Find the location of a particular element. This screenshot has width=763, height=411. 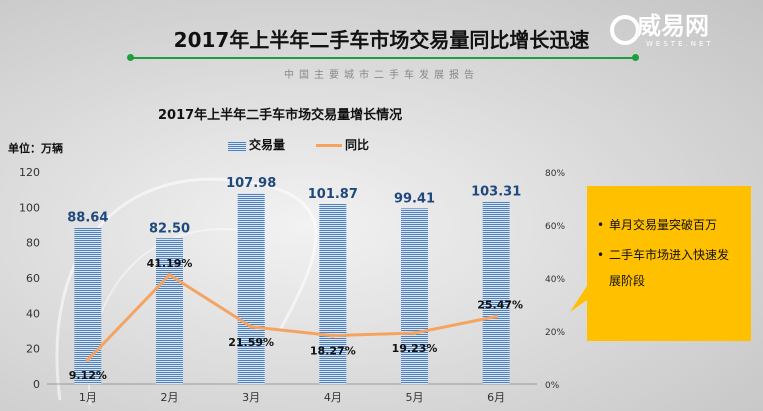

x-tick-label: 6月 is located at coordinates (496, 397).